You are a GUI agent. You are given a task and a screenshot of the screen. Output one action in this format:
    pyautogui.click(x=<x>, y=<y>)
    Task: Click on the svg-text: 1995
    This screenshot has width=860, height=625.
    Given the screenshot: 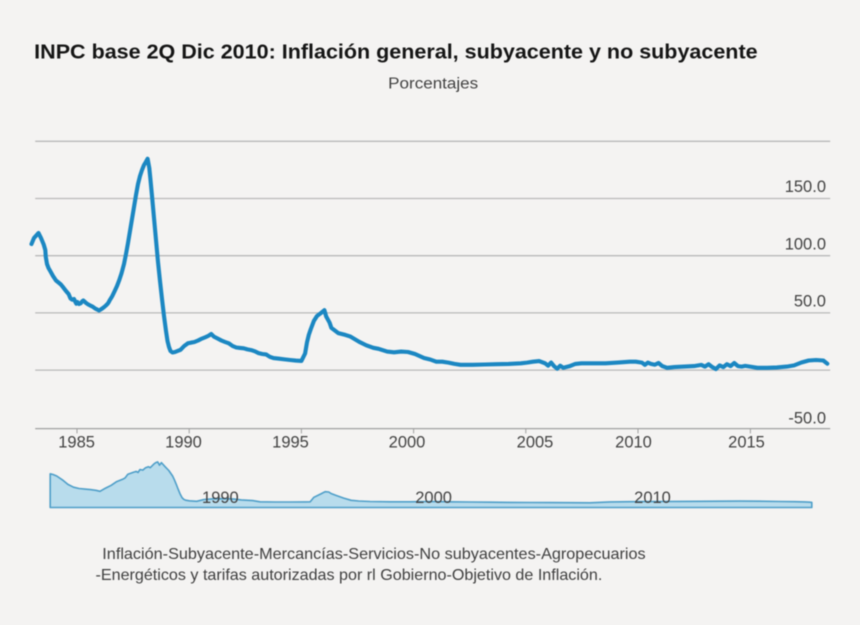 What is the action you would take?
    pyautogui.click(x=290, y=443)
    